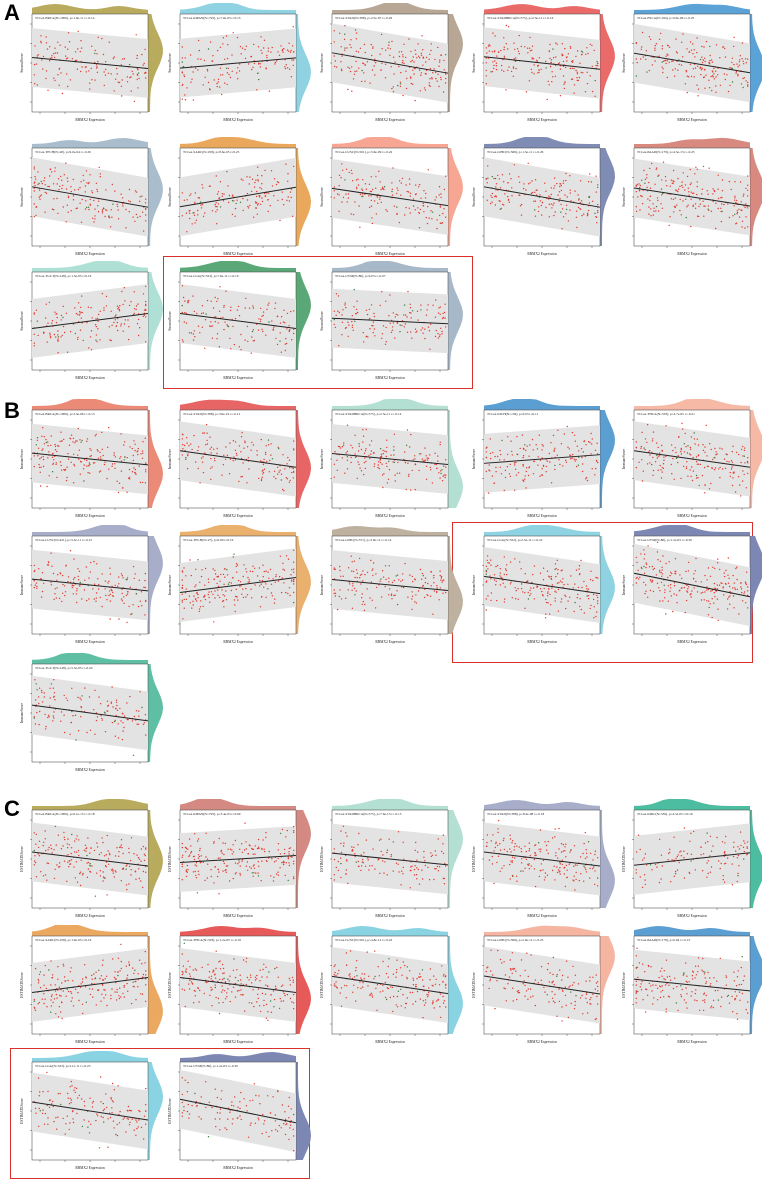 The width and height of the screenshot is (762, 1181). What do you see at coordinates (390, 266) in the screenshot?
I see `top-density-curve` at bounding box center [390, 266].